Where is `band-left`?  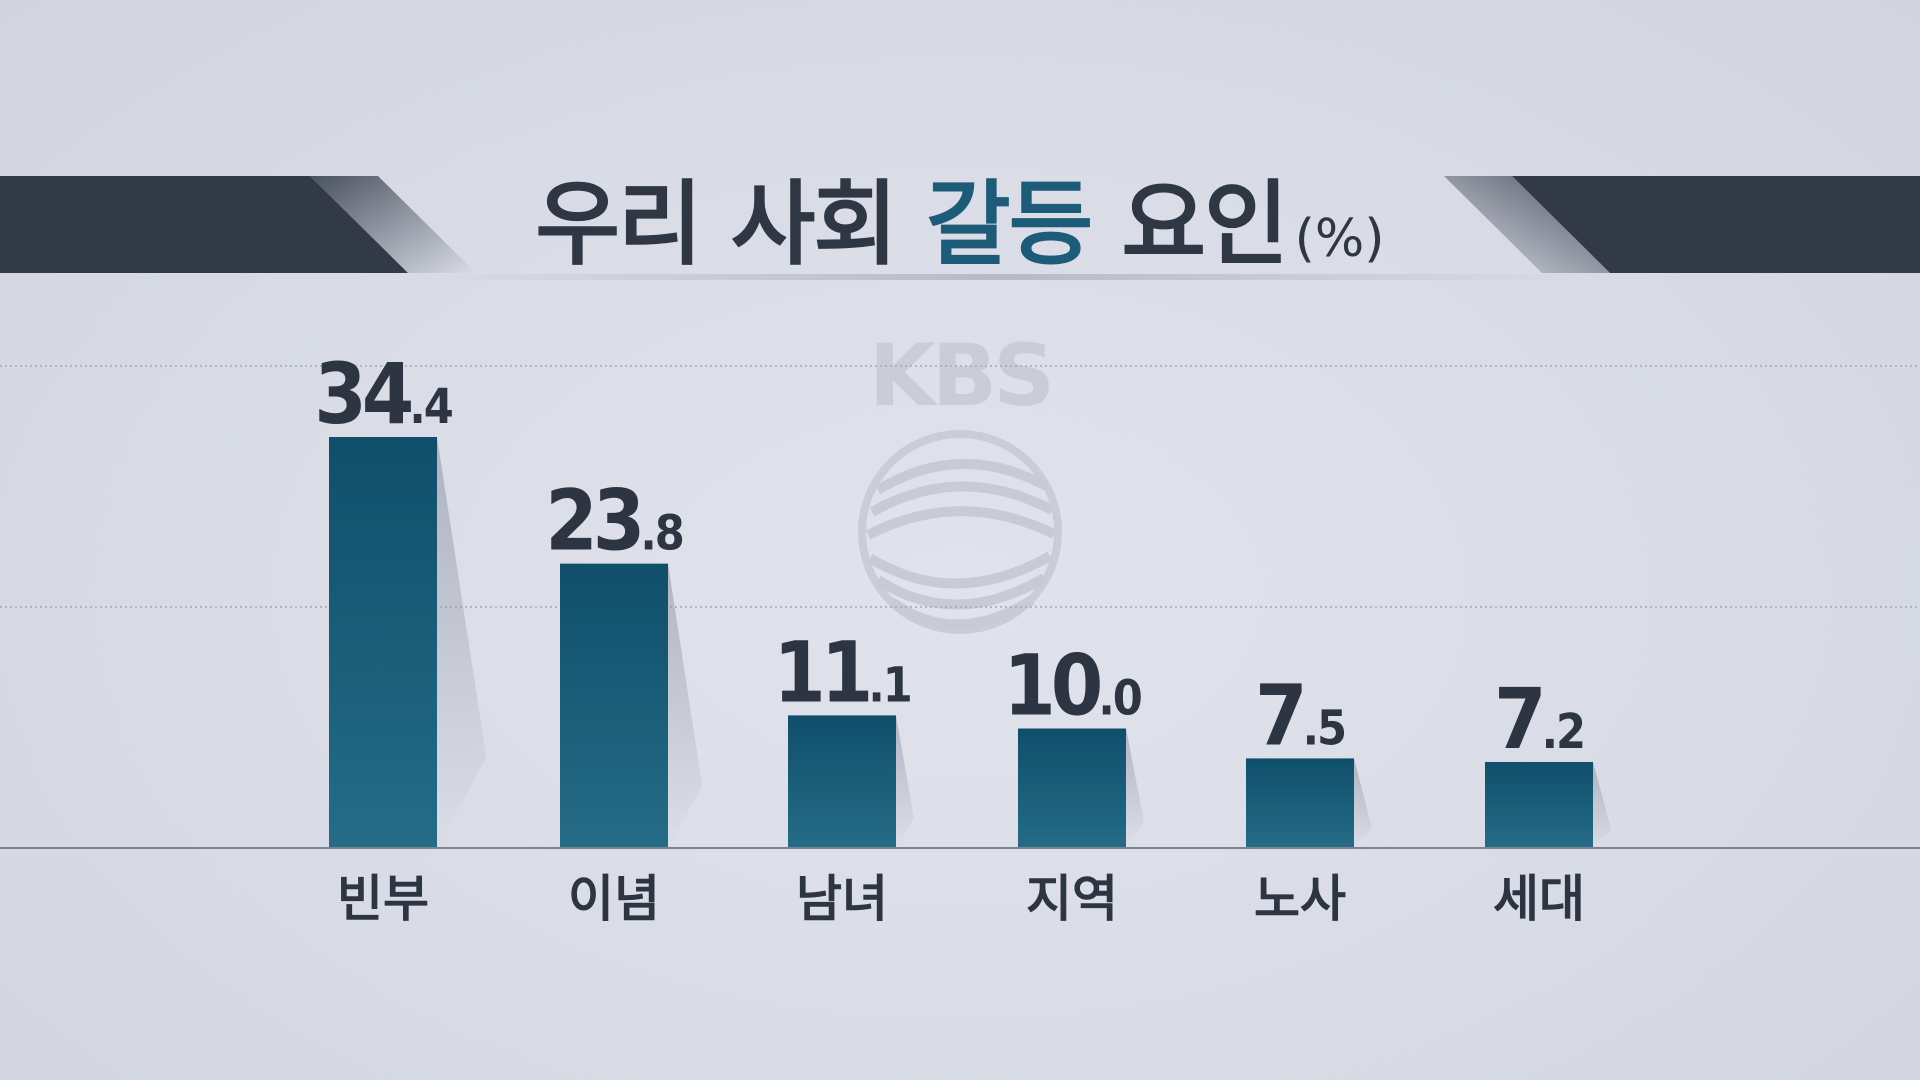
band-left is located at coordinates (204, 224).